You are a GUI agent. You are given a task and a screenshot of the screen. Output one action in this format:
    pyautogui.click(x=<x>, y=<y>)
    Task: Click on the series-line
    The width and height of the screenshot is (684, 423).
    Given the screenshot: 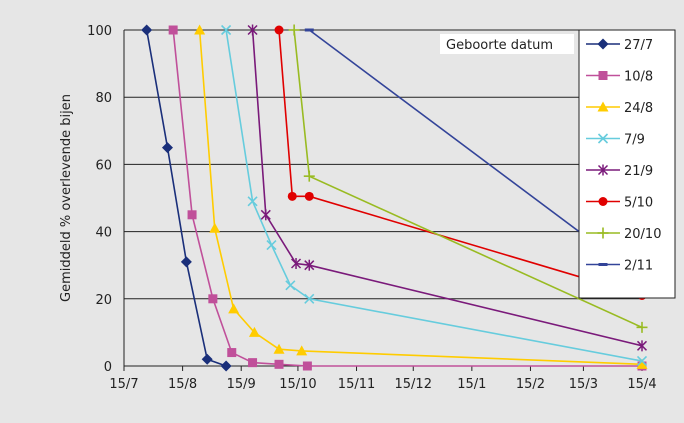 What is the action you would take?
    pyautogui.click(x=186, y=198)
    